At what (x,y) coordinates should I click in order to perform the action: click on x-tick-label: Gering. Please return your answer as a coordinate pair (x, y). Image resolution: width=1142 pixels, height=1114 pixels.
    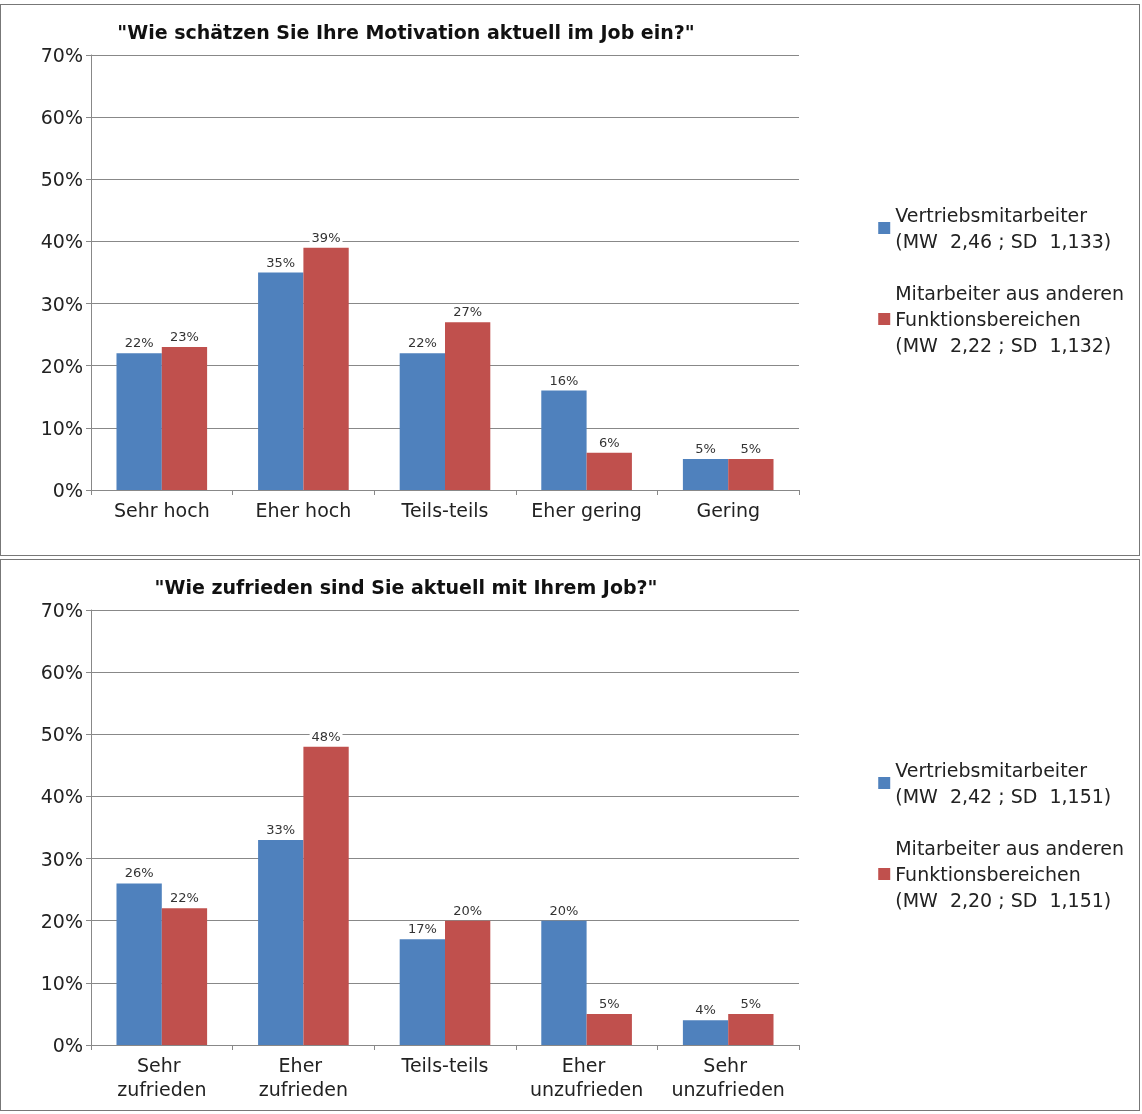
    Looking at the image, I should click on (728, 510).